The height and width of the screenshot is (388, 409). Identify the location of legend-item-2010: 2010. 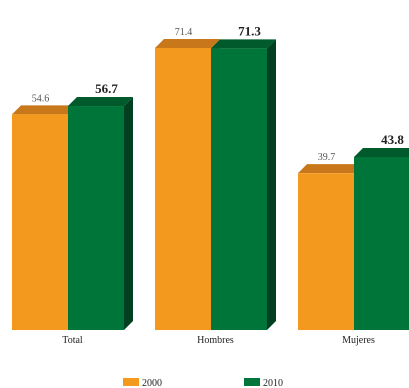
(263, 383).